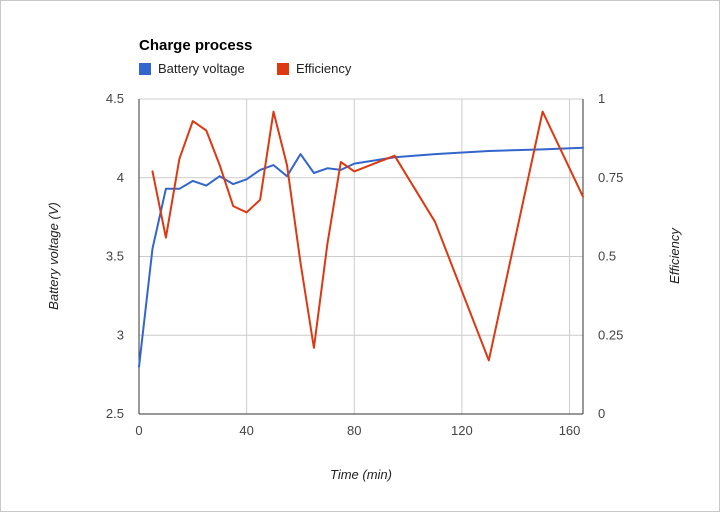 This screenshot has height=512, width=720. I want to click on legend-item-efficiency: Efficiency, so click(314, 68).